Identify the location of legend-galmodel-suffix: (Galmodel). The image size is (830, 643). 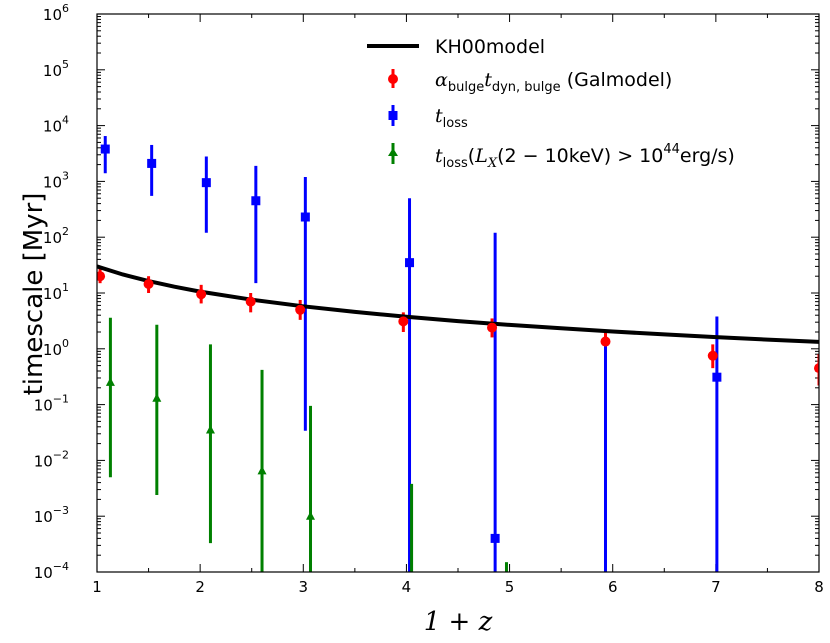
(617, 80).